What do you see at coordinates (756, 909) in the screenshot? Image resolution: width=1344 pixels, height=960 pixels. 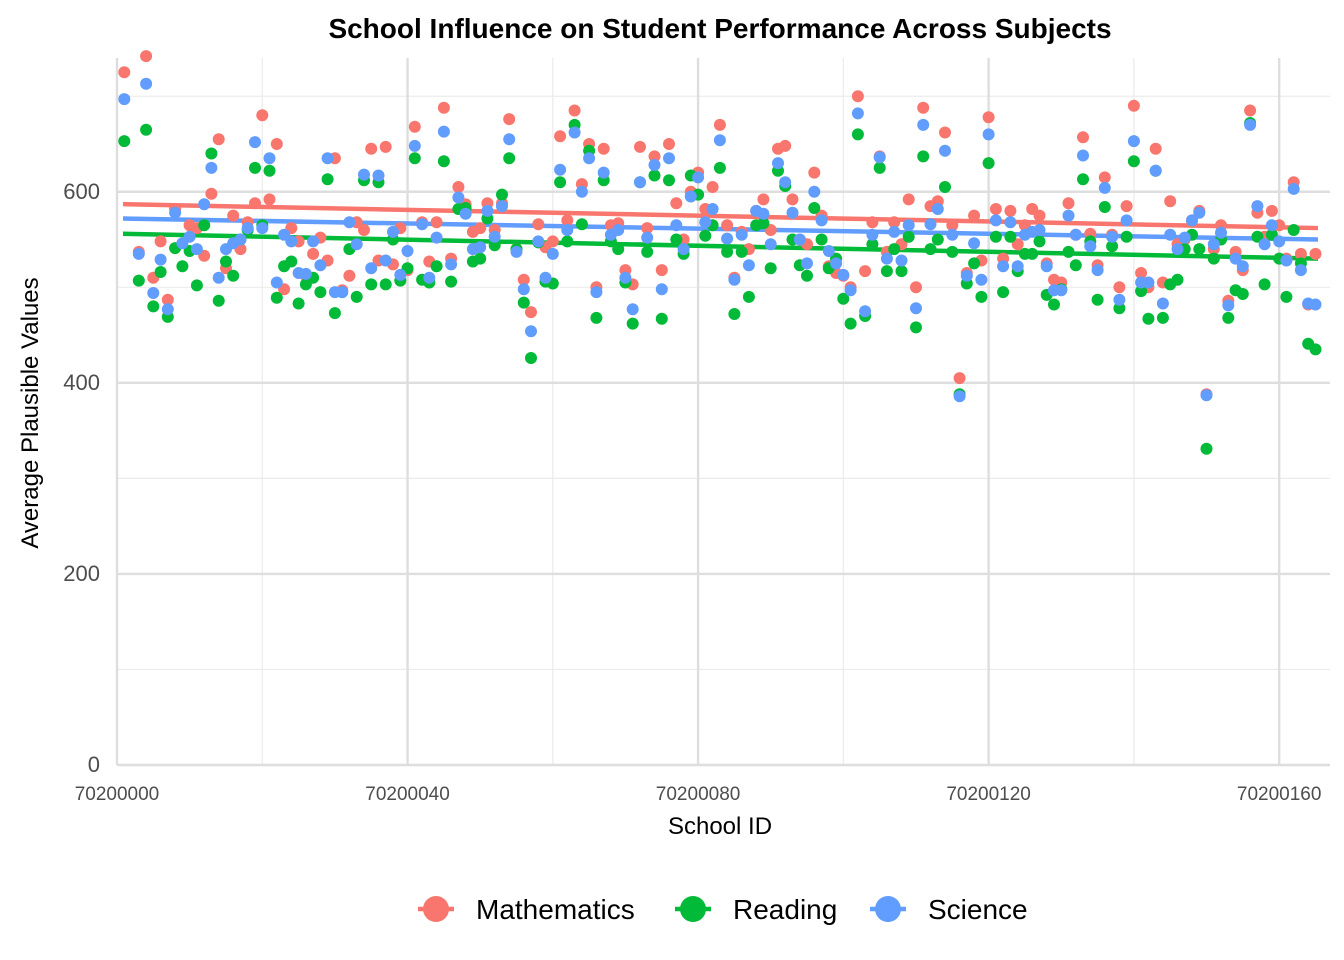 I see `legend-item-reading: Reading` at bounding box center [756, 909].